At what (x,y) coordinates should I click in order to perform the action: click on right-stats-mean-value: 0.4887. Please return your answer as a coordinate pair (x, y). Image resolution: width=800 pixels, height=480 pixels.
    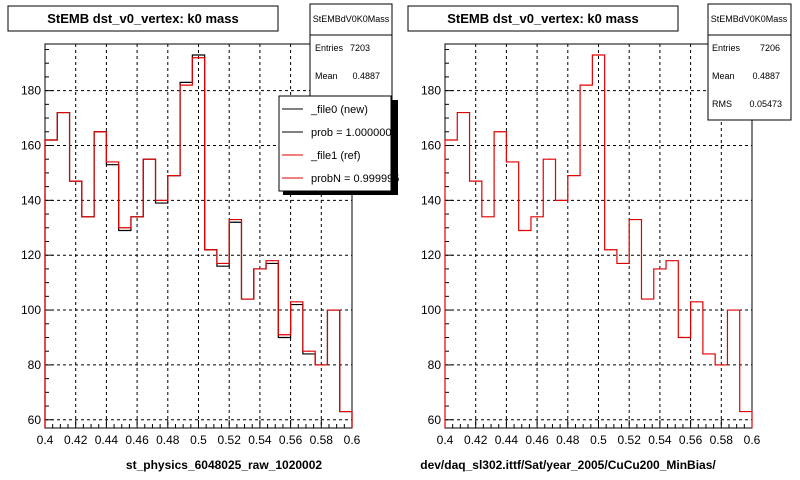
    Looking at the image, I should click on (766, 76).